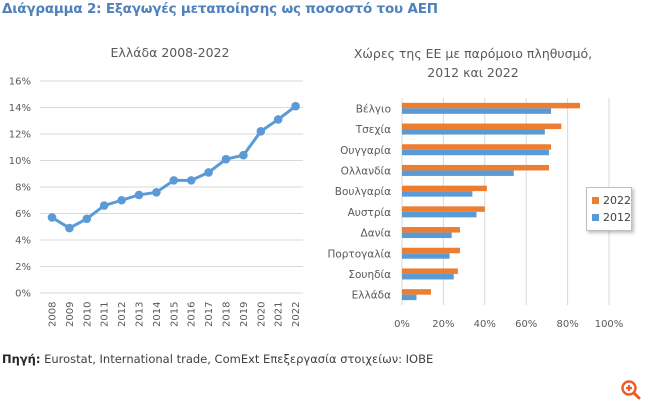 The height and width of the screenshot is (409, 650). Describe the element at coordinates (174, 314) in the screenshot. I see `line-chart-x-tick-label: 2015` at that location.